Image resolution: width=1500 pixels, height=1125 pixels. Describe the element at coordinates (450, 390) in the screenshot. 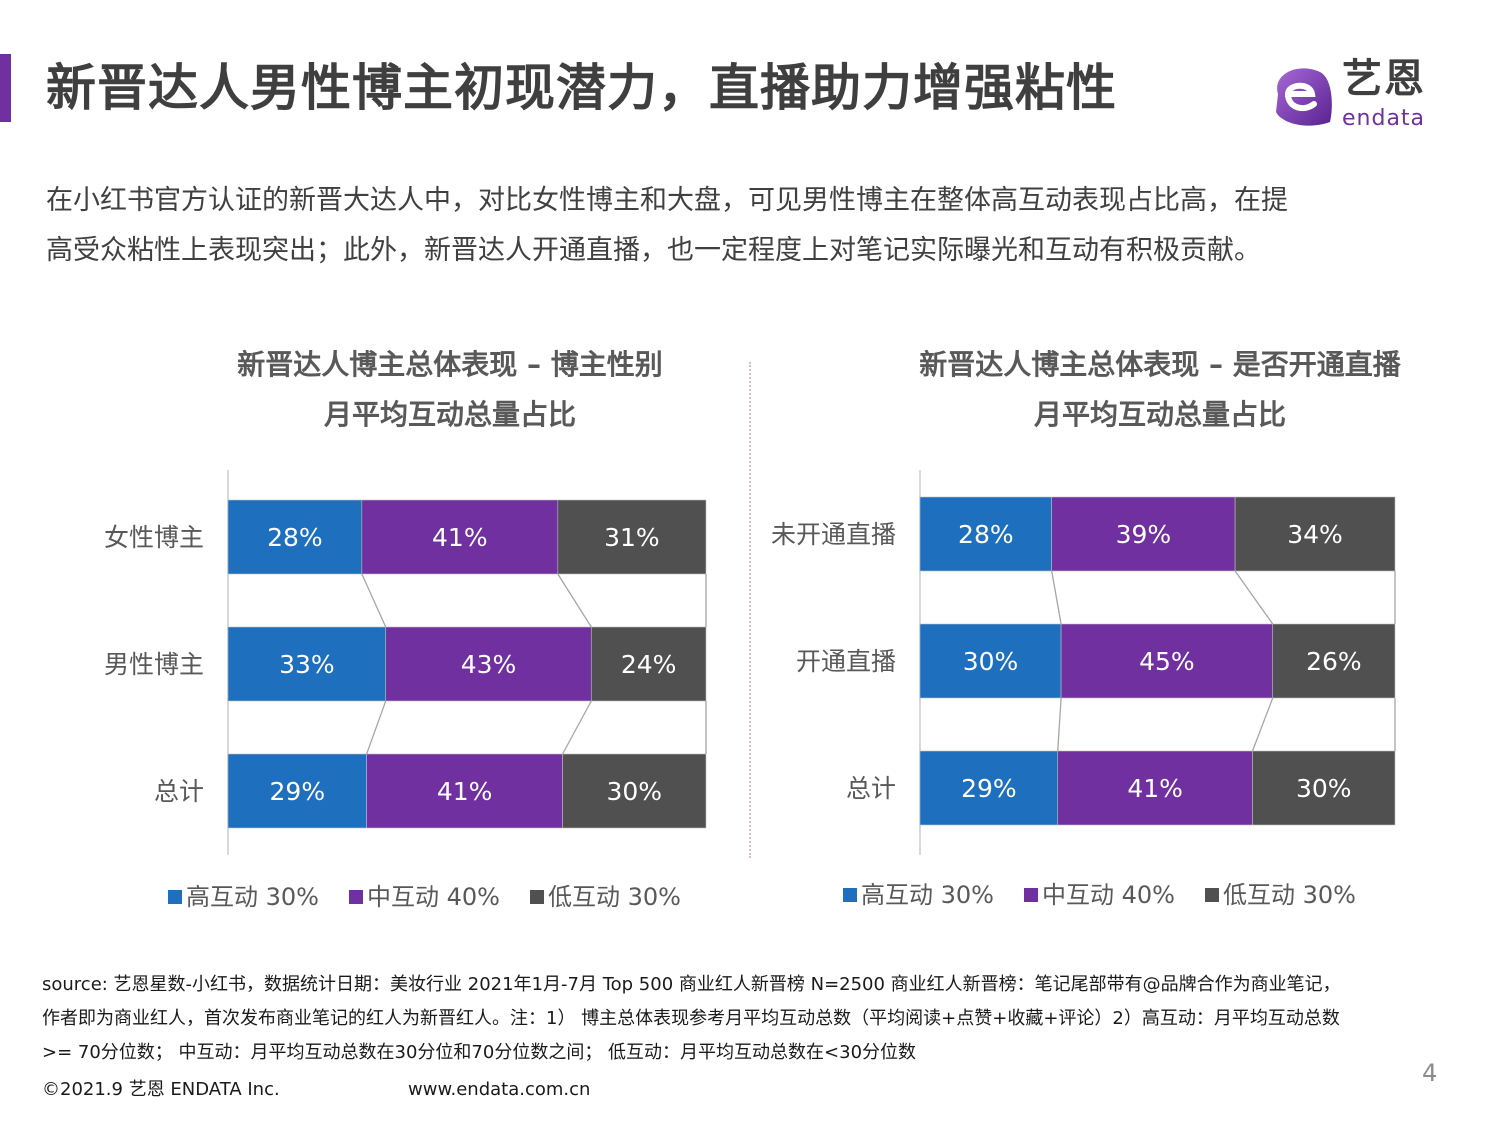

I see `chart-title-gender: 新晋达人博主总体表现 – 博主性别 月平均互动总量占比` at that location.